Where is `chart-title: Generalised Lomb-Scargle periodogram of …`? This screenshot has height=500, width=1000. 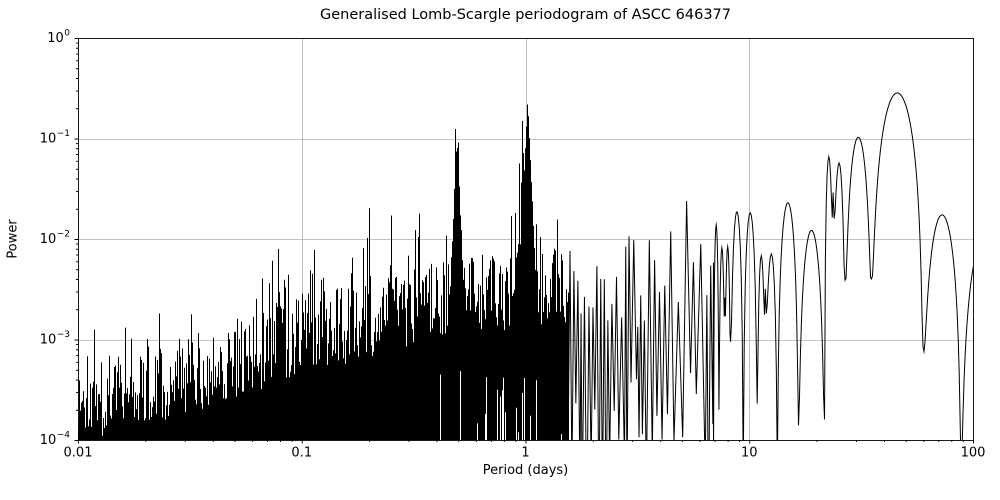
chart-title: Generalised Lomb-Scargle periodogram of … is located at coordinates (525, 15).